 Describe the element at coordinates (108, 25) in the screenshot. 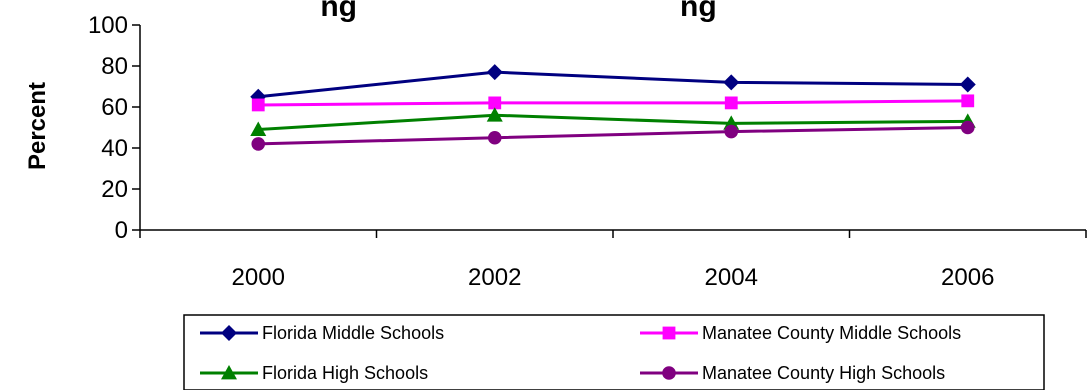

I see `y-tick-label: 100` at that location.